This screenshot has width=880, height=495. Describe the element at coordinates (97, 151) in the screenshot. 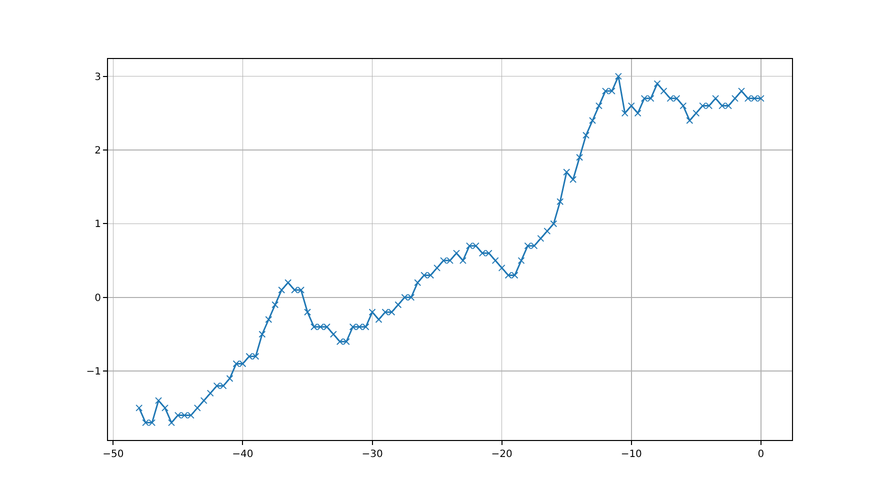

I see `y-tick-label: 2` at that location.